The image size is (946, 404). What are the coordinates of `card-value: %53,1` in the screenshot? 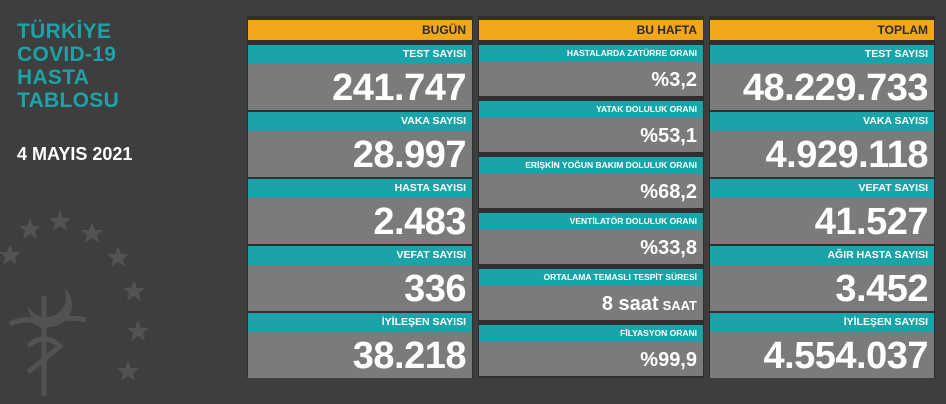 It's located at (591, 135).